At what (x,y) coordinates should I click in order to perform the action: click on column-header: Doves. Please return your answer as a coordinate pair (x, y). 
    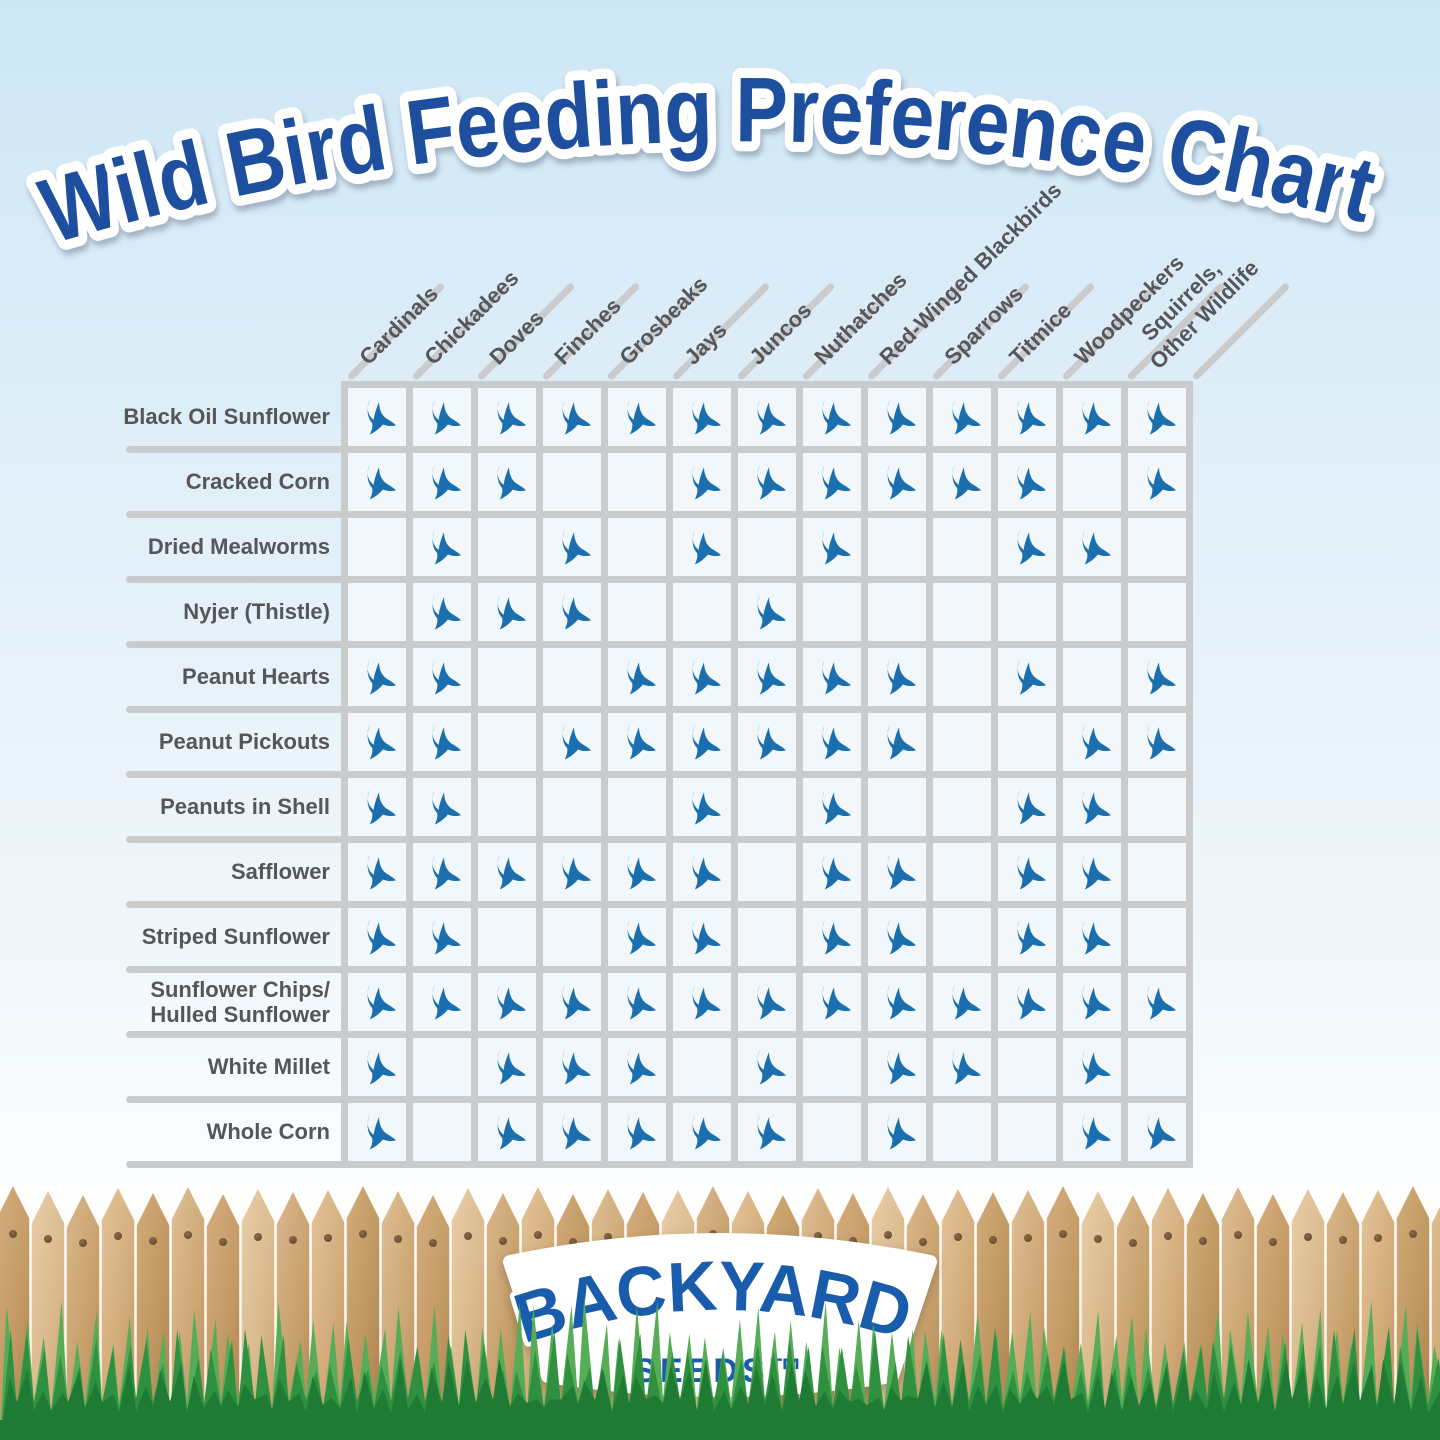
    Looking at the image, I should click on (516, 337).